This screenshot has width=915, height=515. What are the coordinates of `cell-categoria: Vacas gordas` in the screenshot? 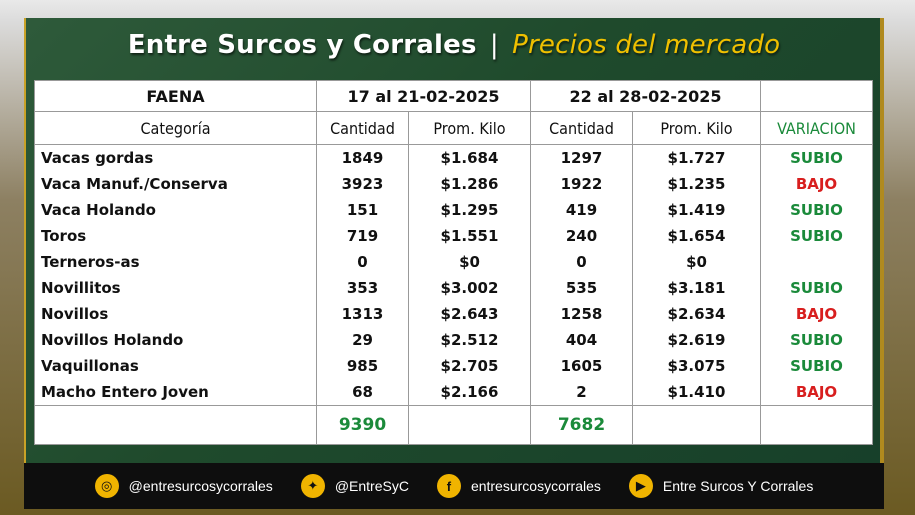 It's located at (175, 157).